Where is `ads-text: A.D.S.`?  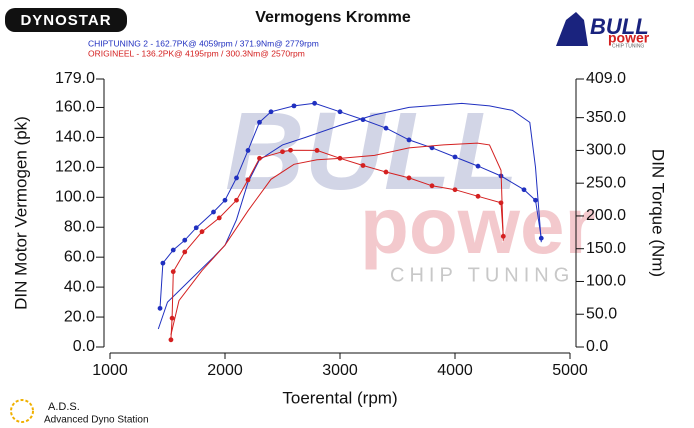
ads-text: A.D.S. is located at coordinates (64, 407).